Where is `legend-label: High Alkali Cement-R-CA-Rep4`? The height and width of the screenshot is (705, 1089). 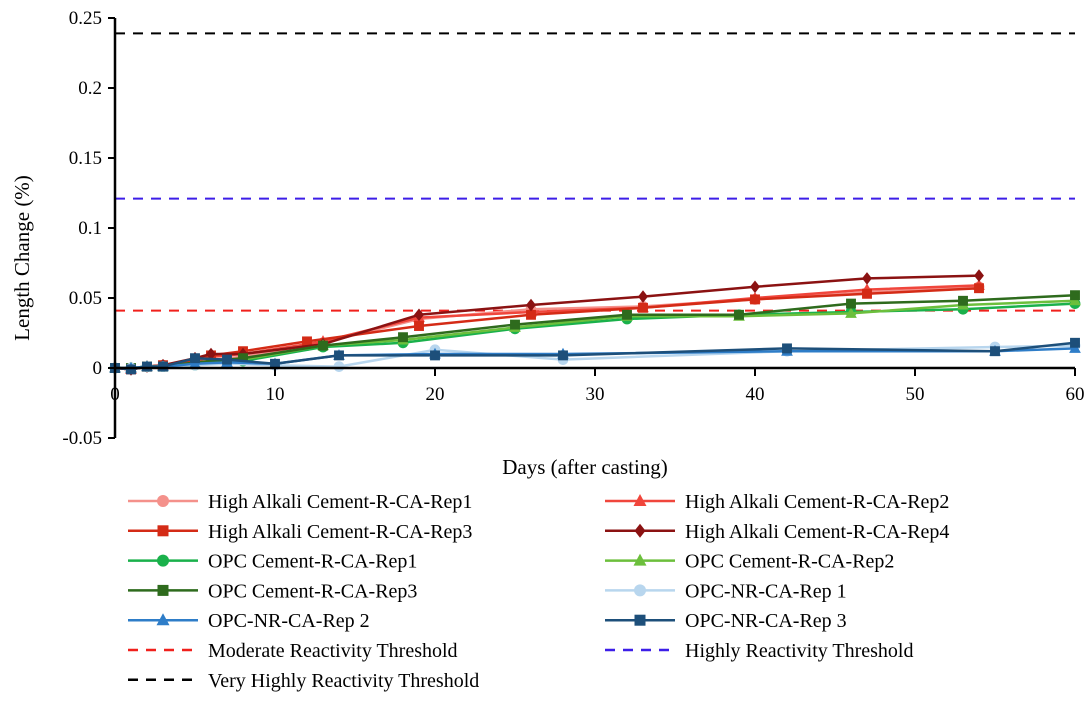 legend-label: High Alkali Cement-R-CA-Rep4 is located at coordinates (817, 532).